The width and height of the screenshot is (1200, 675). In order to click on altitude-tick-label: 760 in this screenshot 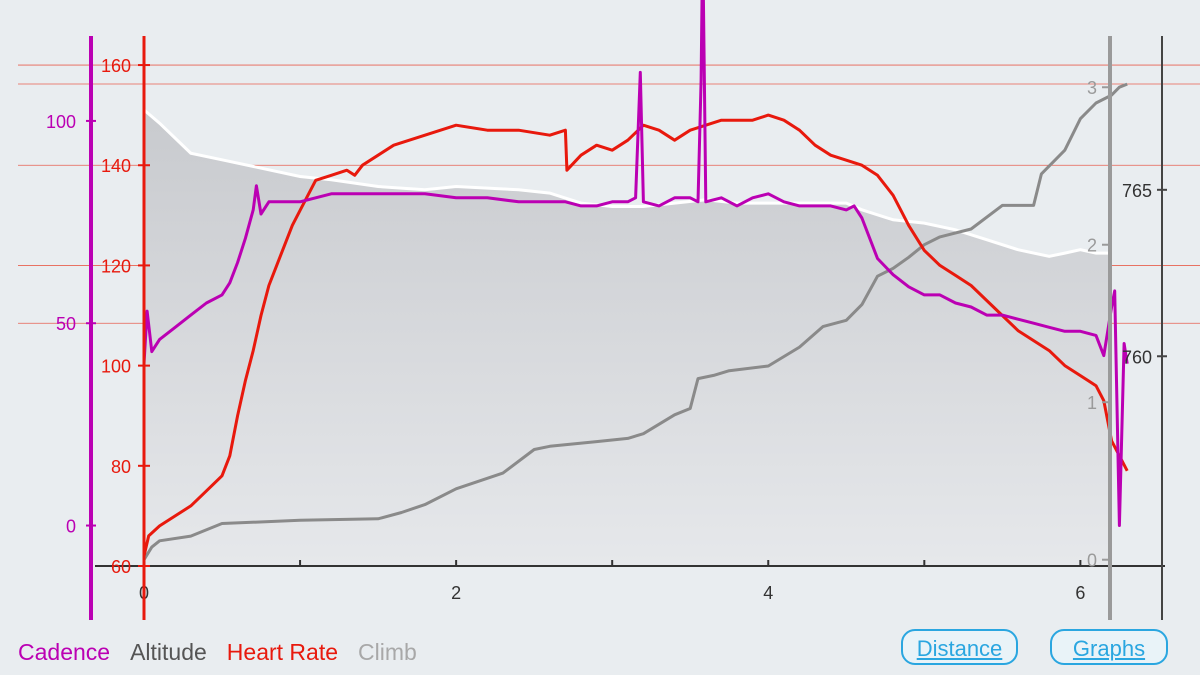, I will do `click(1137, 357)`.